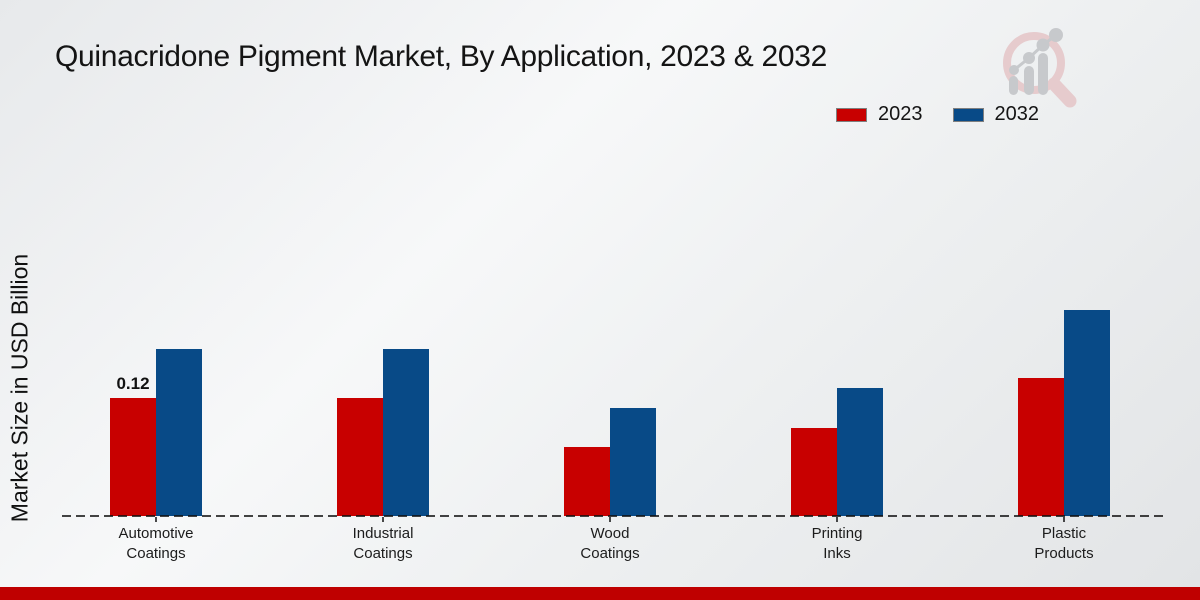 The image size is (1200, 600). What do you see at coordinates (851, 114) in the screenshot?
I see `legend-swatch-2023` at bounding box center [851, 114].